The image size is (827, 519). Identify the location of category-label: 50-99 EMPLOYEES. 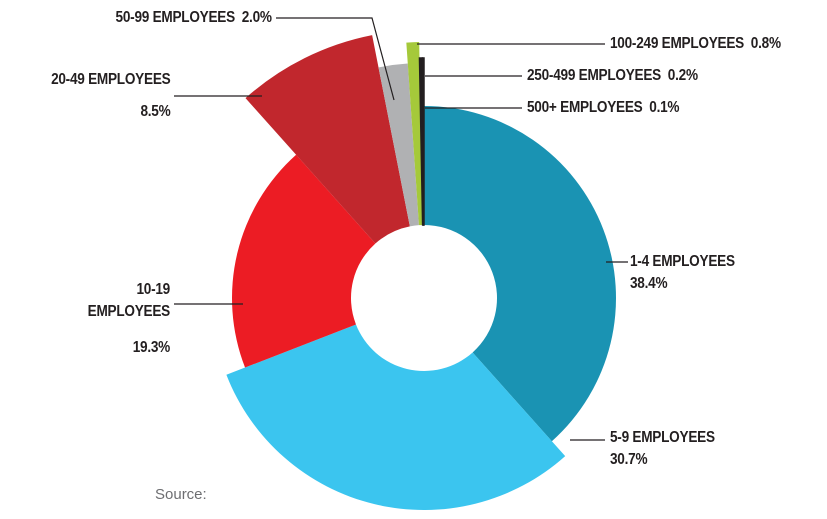
(175, 17).